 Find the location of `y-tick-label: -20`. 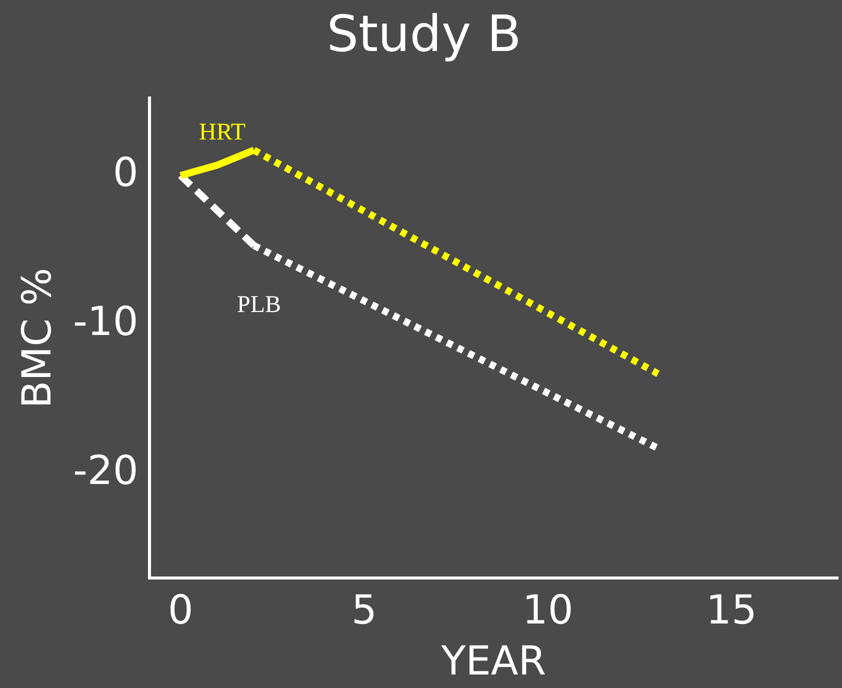

y-tick-label: -20 is located at coordinates (105, 471).